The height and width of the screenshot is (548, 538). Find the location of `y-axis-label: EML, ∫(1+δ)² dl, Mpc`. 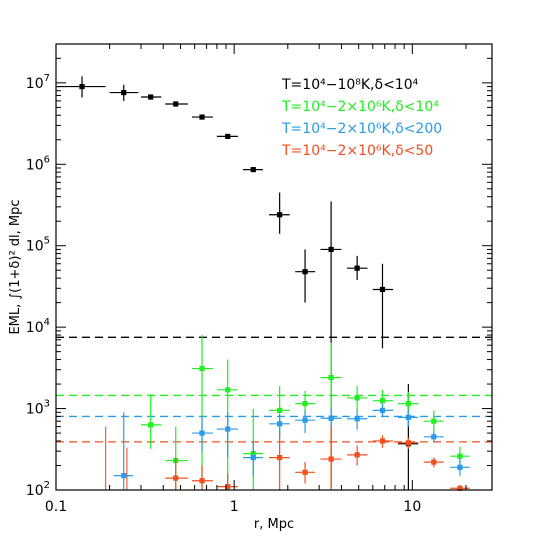

y-axis-label: EML, ∫(1+δ)² dl, Mpc is located at coordinates (15, 266).